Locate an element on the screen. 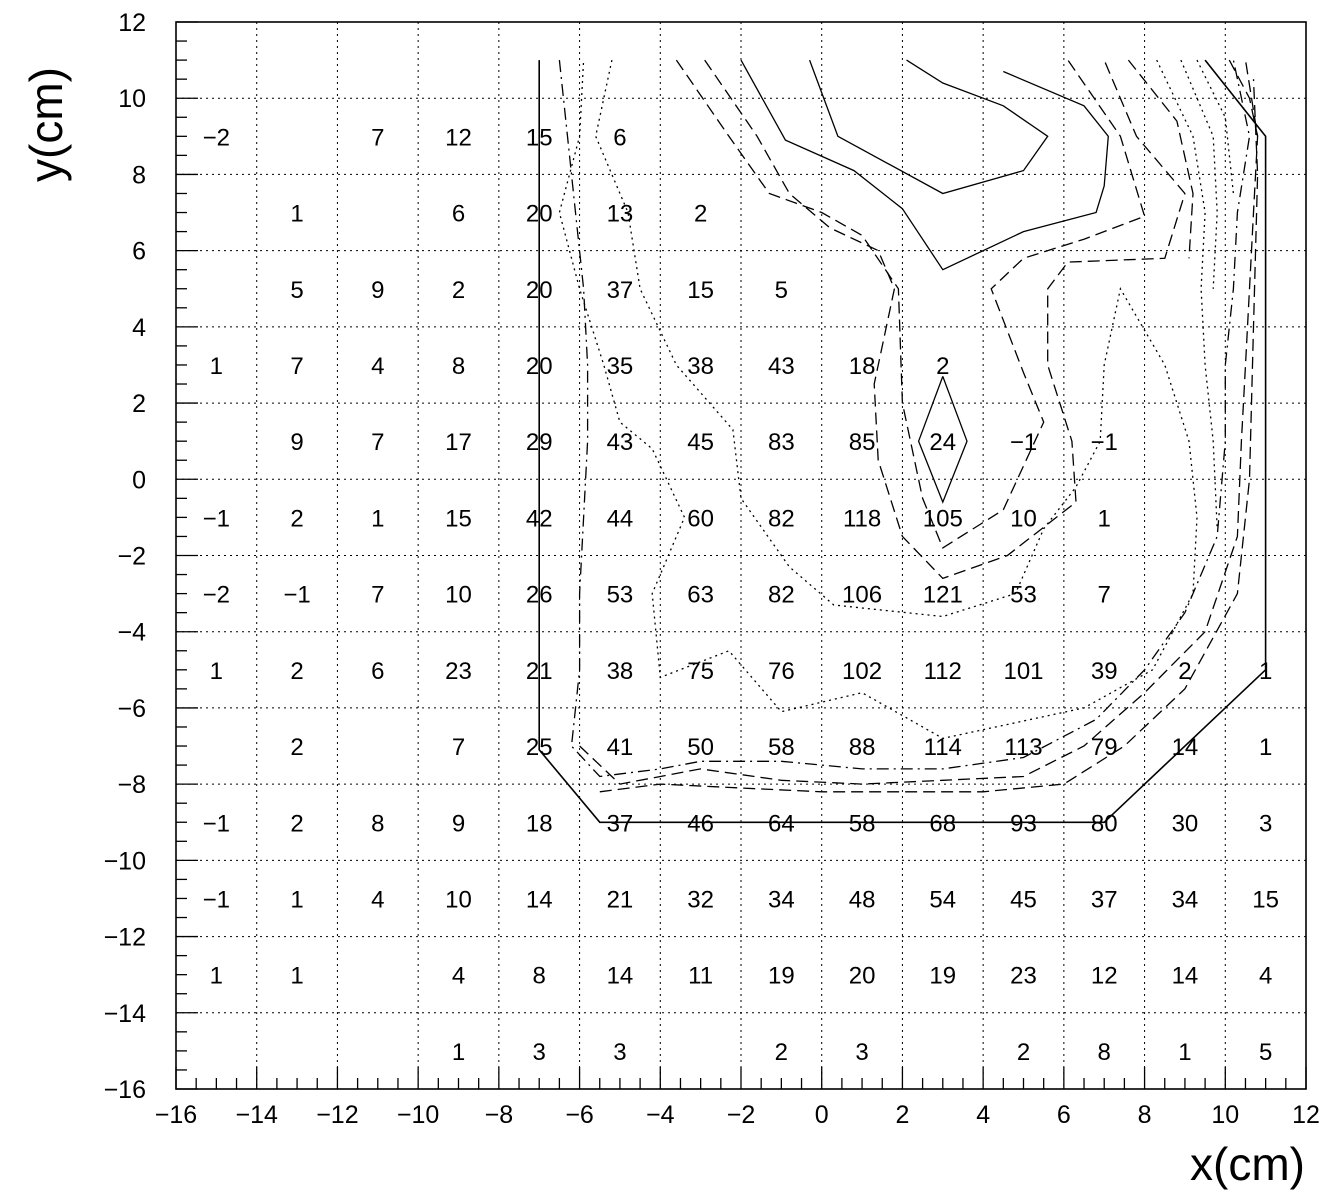 Image resolution: width=1336 pixels, height=1200 pixels. y-tick-label: 8 is located at coordinates (139, 175).